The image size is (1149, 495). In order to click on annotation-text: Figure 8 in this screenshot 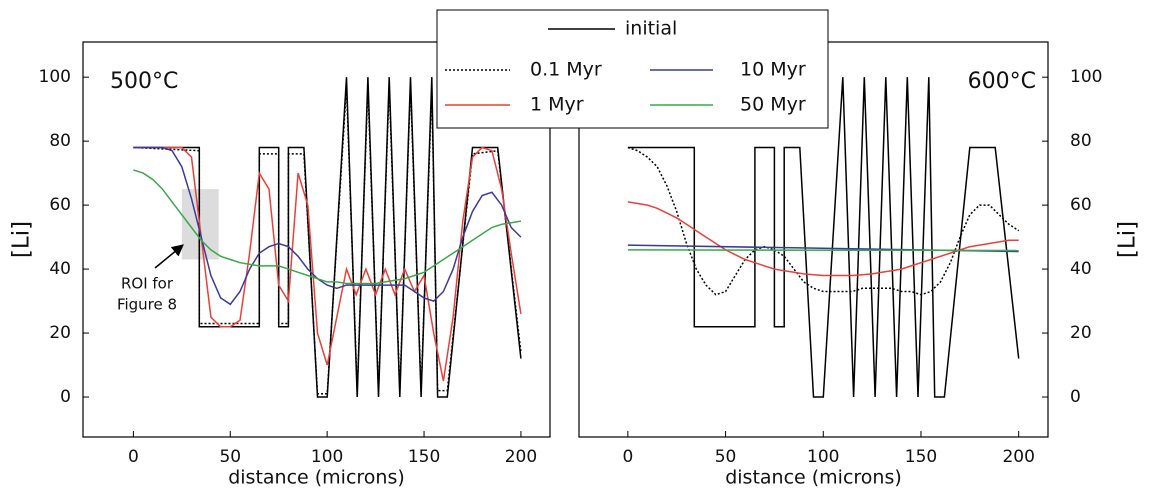, I will do `click(147, 305)`.